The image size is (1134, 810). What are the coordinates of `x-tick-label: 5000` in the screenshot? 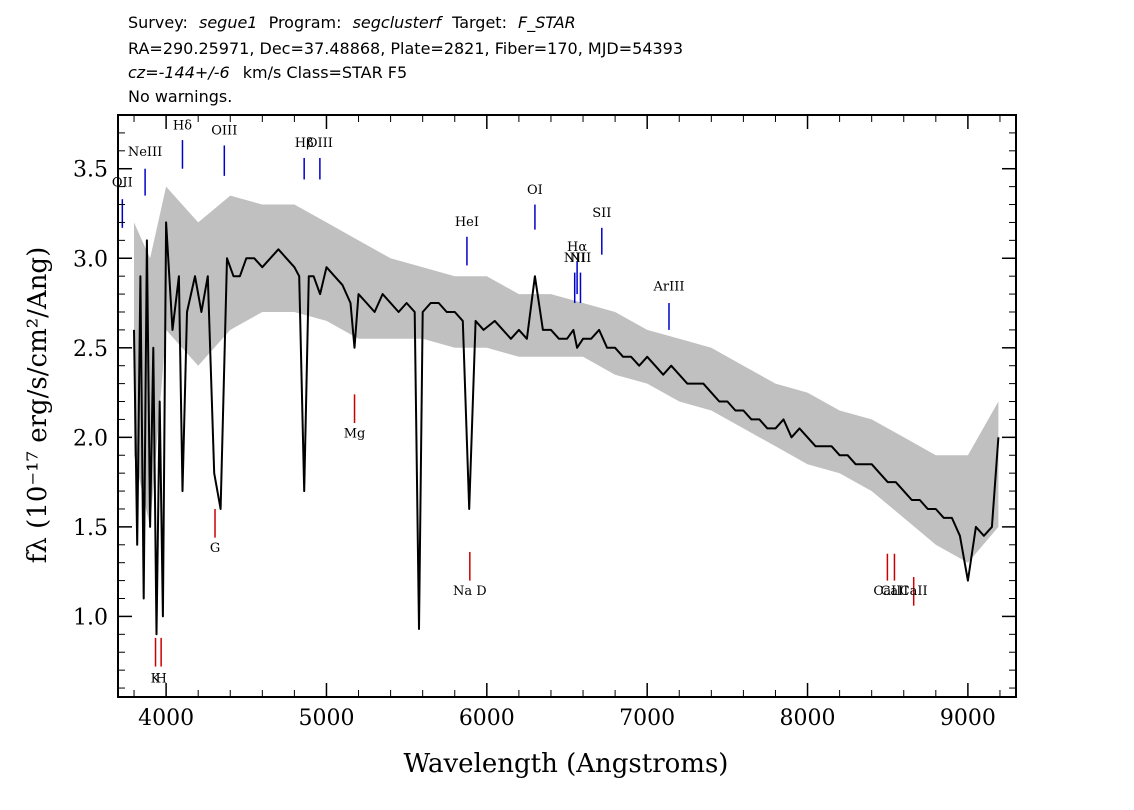 It's located at (326, 718).